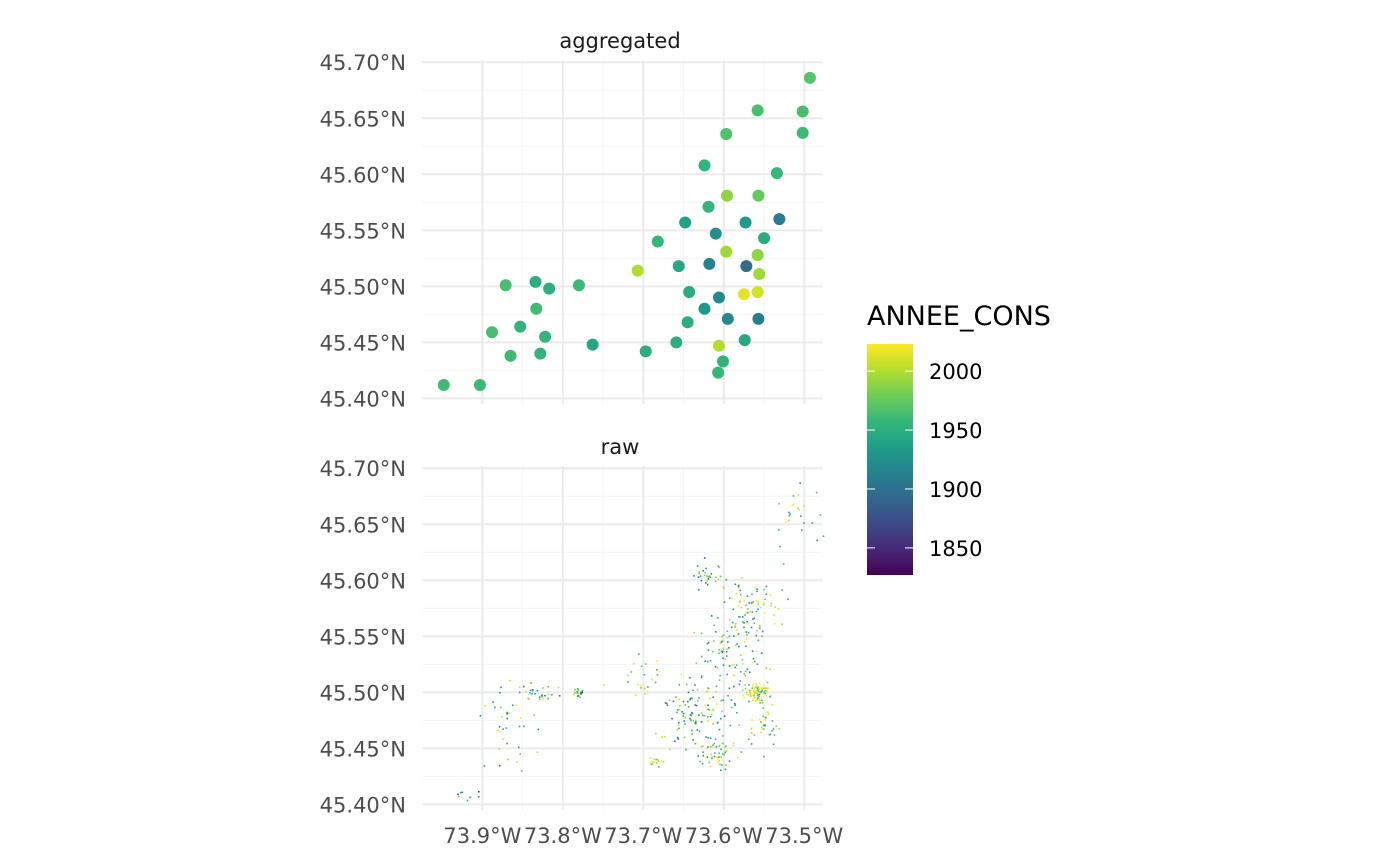 The width and height of the screenshot is (1400, 865). Describe the element at coordinates (363, 399) in the screenshot. I see `y-tick-label: 45.40°N` at that location.